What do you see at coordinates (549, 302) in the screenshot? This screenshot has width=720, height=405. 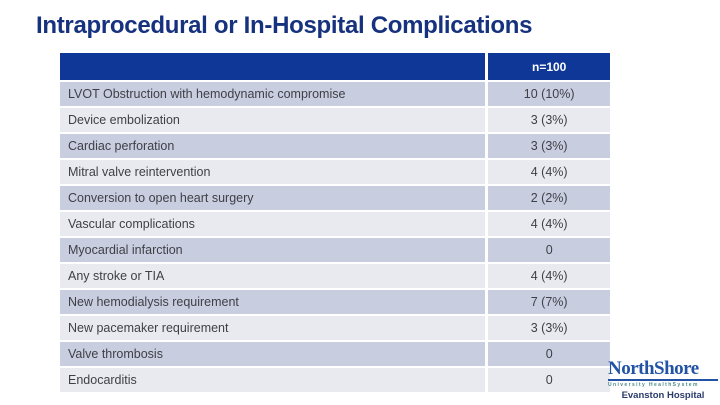 I see `complication-value: 7 (7%)` at bounding box center [549, 302].